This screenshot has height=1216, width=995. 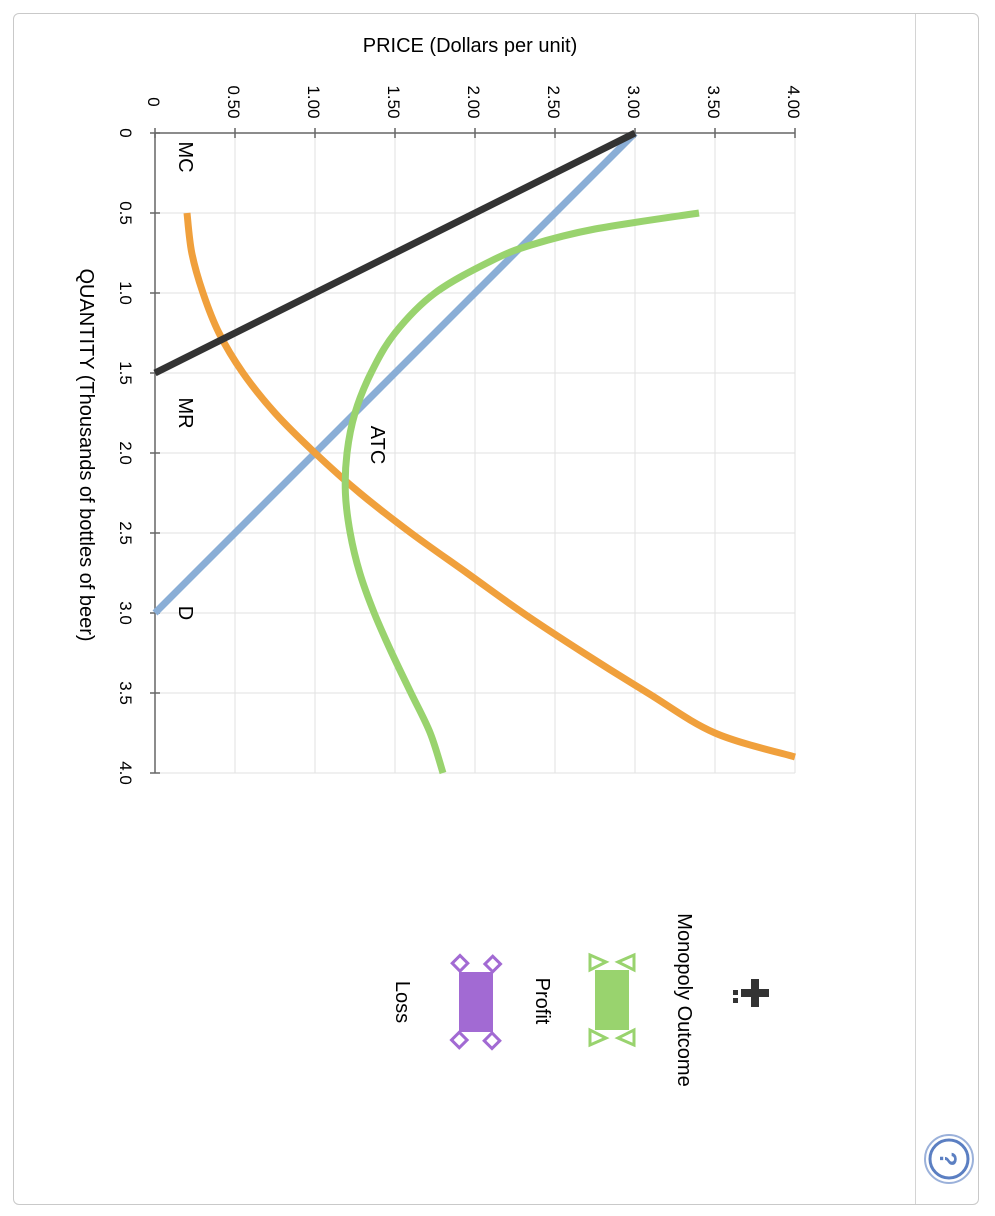 I want to click on loss-label: Loss, so click(x=402, y=1002).